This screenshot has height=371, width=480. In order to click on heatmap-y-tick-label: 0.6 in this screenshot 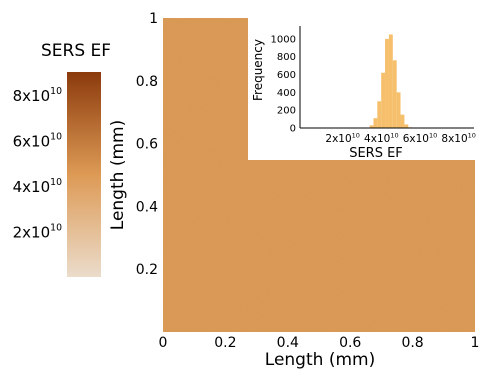, I will do `click(147, 145)`.